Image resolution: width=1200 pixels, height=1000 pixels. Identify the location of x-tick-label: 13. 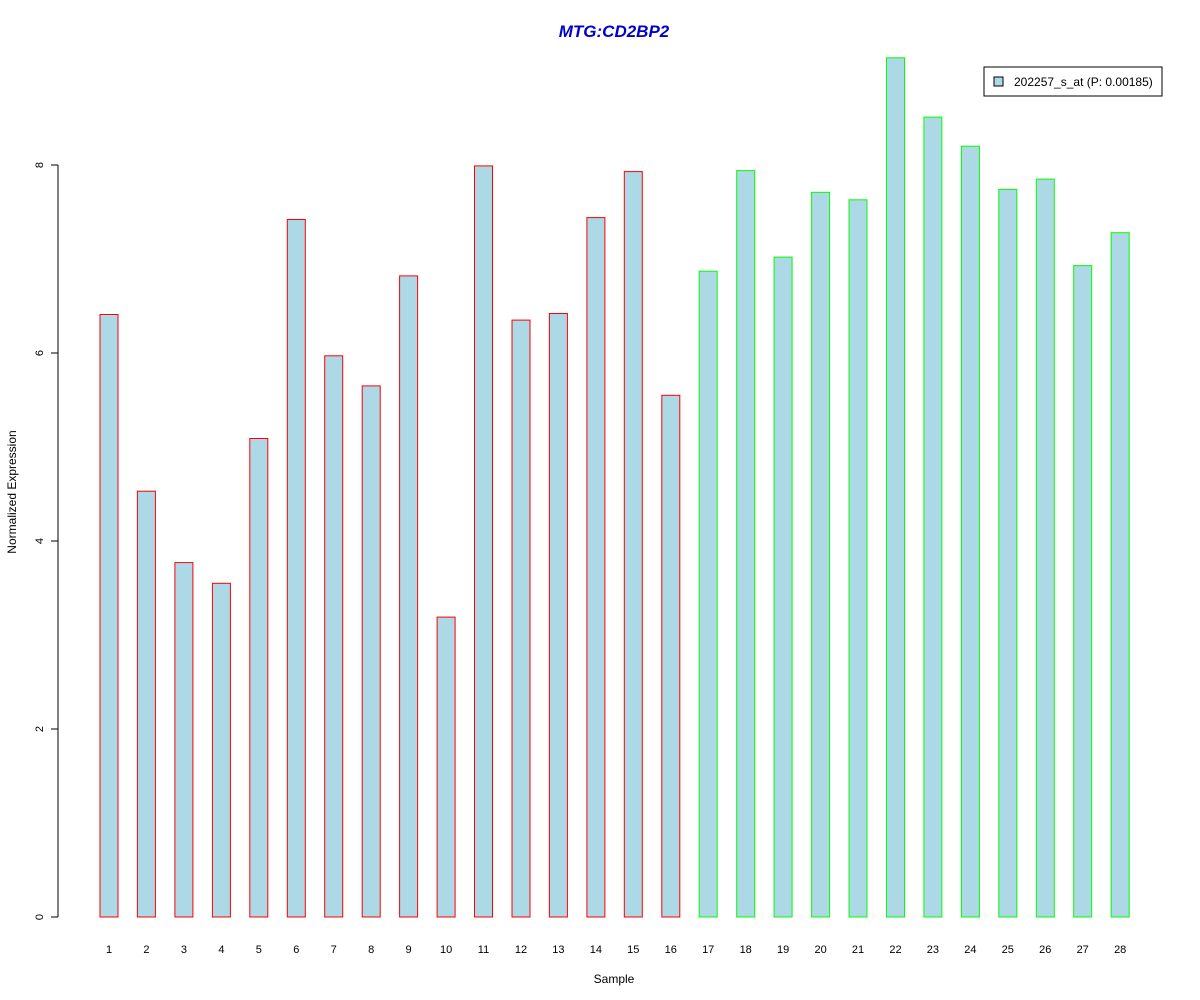
(558, 950).